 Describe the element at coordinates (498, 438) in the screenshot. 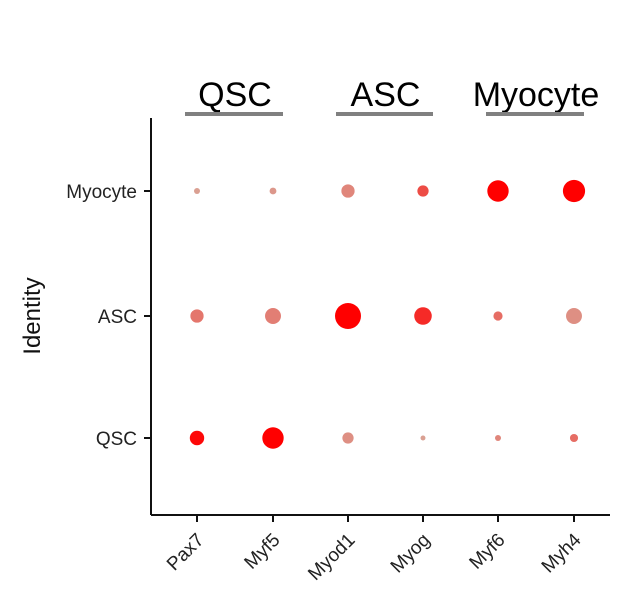

I see `dot-myf6-qsc` at that location.